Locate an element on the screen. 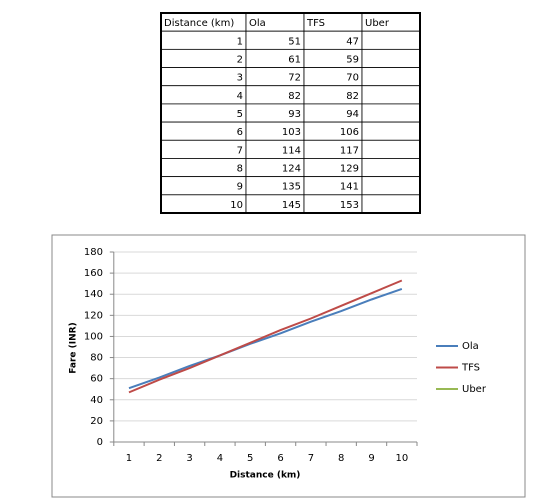  table-cell-text: 2 is located at coordinates (240, 59).